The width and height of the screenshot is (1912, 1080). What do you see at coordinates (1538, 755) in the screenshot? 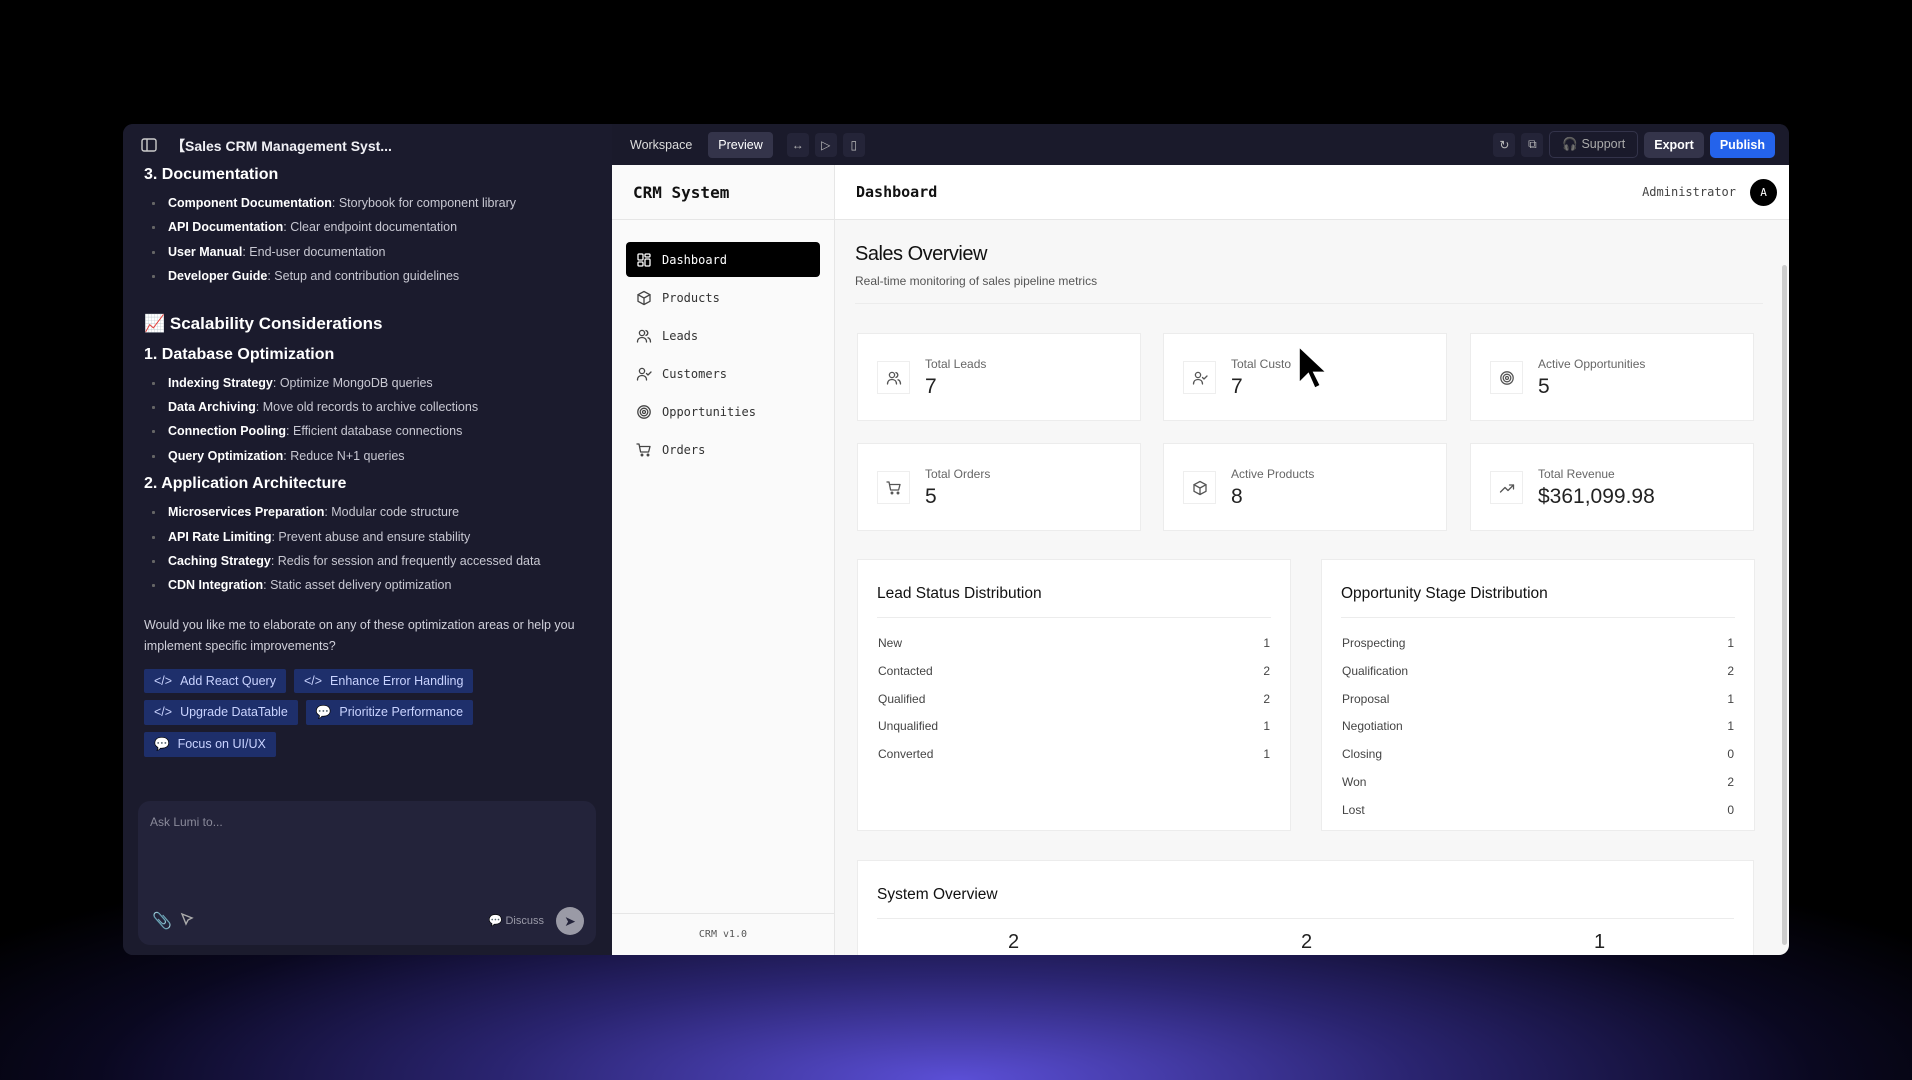
I see `distribution-row: Closing 0` at bounding box center [1538, 755].